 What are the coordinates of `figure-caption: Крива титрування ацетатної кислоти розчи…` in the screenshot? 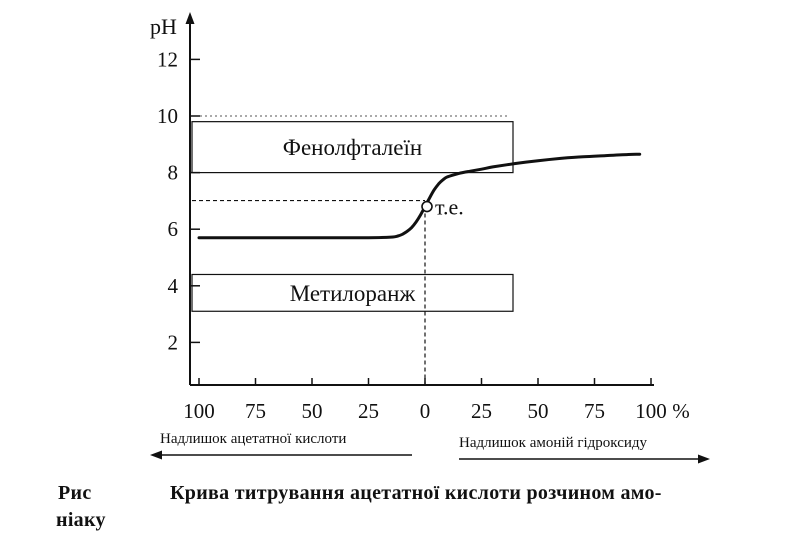 It's located at (416, 493).